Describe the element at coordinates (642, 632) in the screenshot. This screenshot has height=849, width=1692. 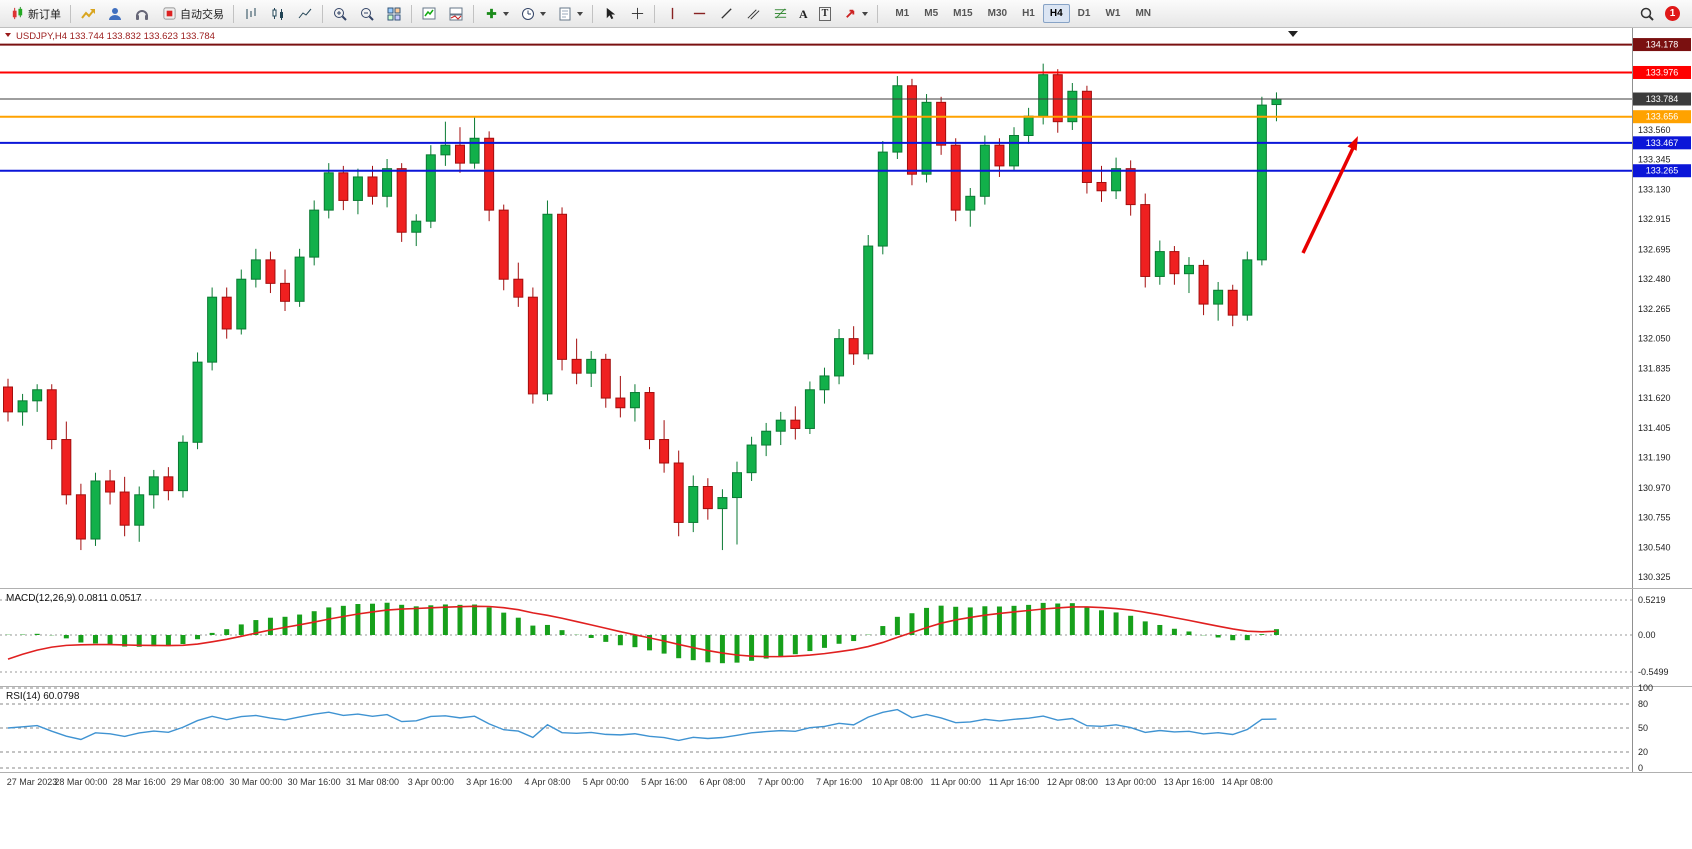
I see `macd-signal-line` at that location.